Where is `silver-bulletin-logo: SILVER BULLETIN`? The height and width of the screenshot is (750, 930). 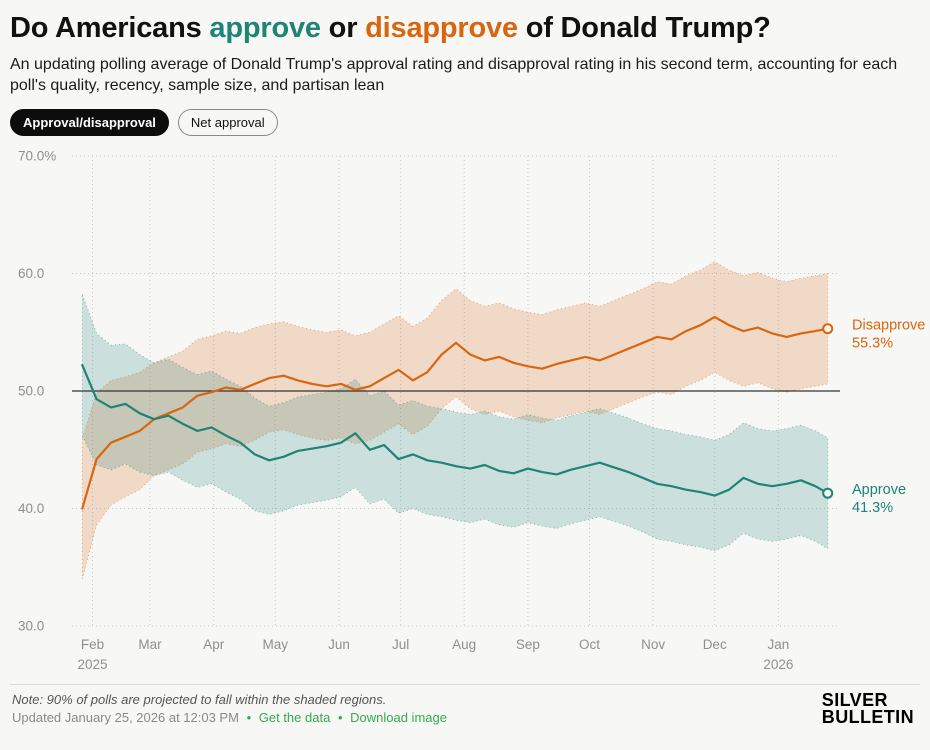
silver-bulletin-logo: SILVER BULLETIN is located at coordinates (869, 708).